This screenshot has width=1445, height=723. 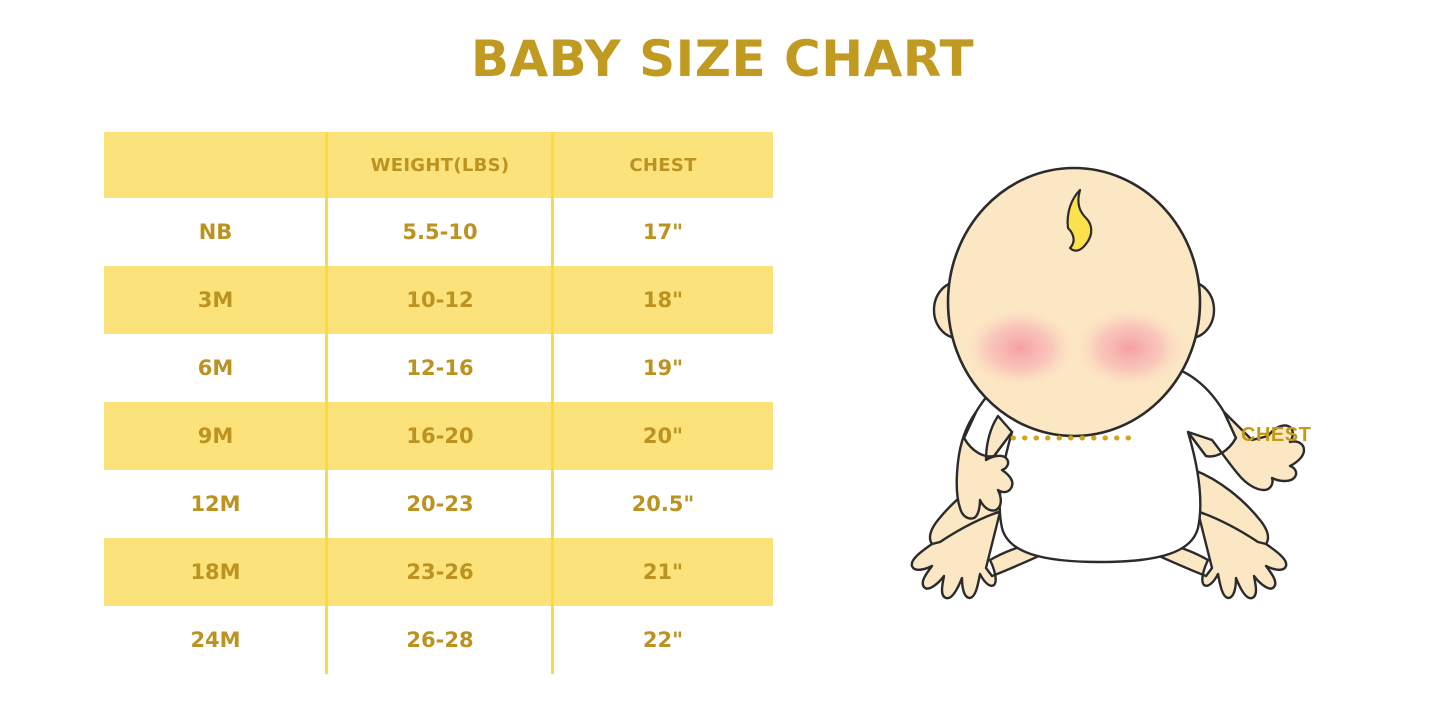 I want to click on cell-size: 3M, so click(x=215, y=300).